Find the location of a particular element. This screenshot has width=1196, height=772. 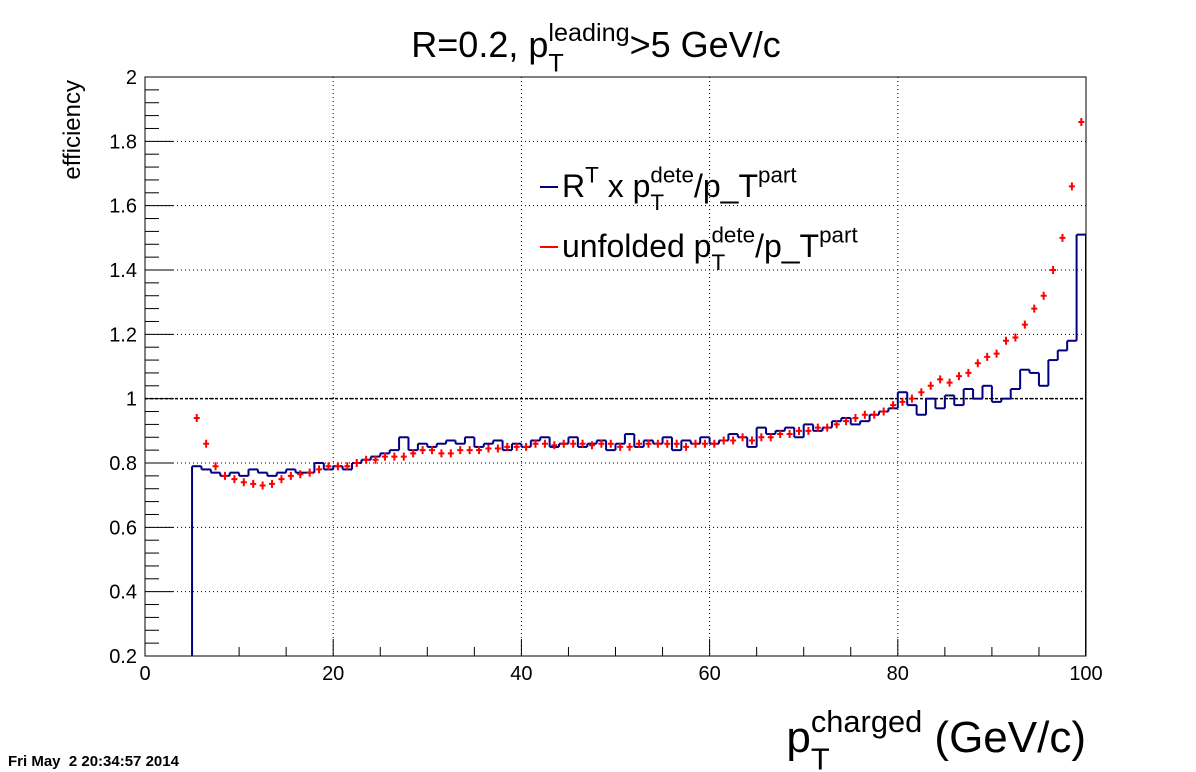

y-tick-label: 1 is located at coordinates (131, 400).